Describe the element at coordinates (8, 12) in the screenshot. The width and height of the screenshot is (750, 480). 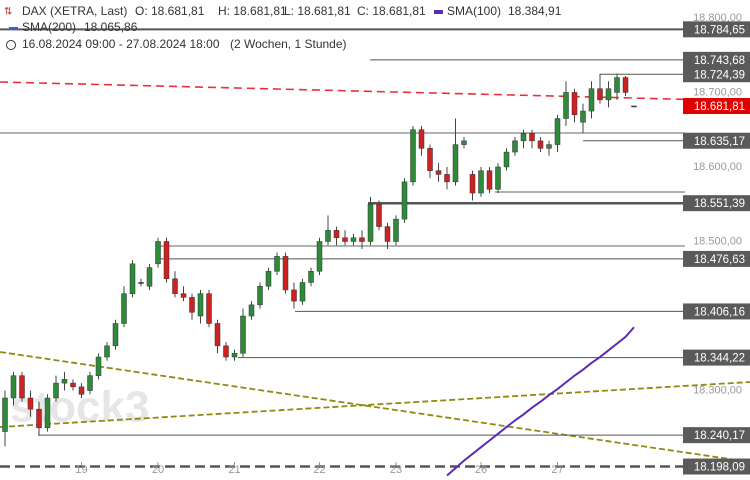
I see `icon: ⇅` at that location.